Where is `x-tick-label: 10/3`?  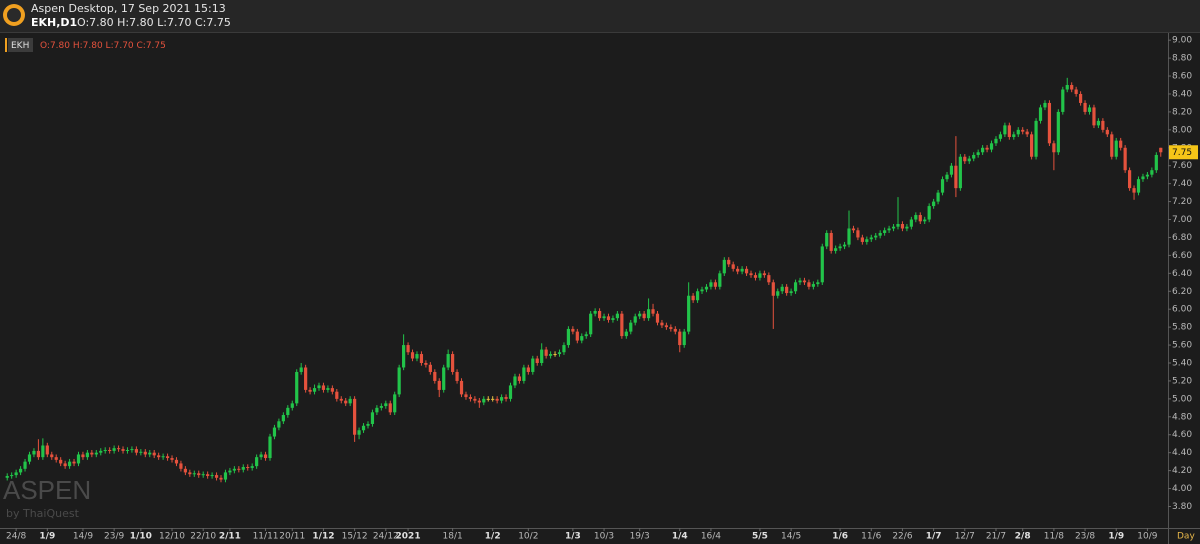 x-tick-label: 10/3 is located at coordinates (604, 537).